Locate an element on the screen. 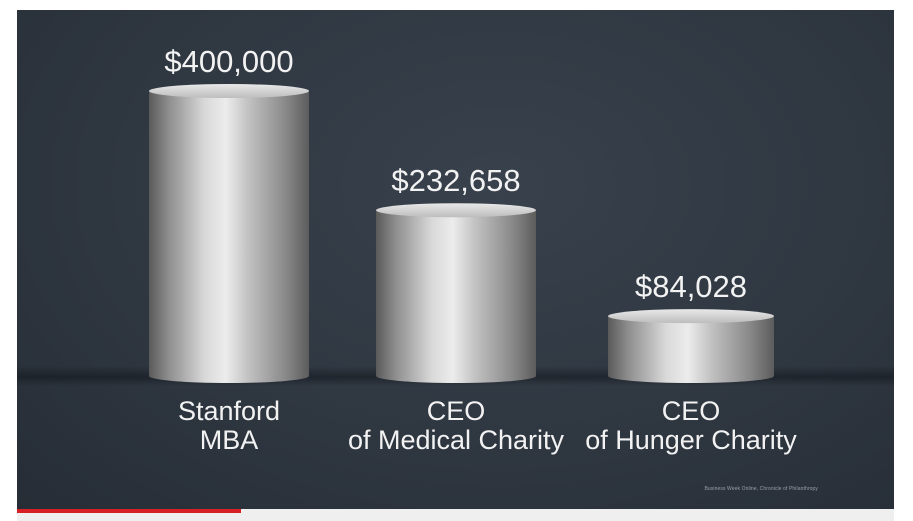 The image size is (913, 521). presentation-progress-track is located at coordinates (455, 515).